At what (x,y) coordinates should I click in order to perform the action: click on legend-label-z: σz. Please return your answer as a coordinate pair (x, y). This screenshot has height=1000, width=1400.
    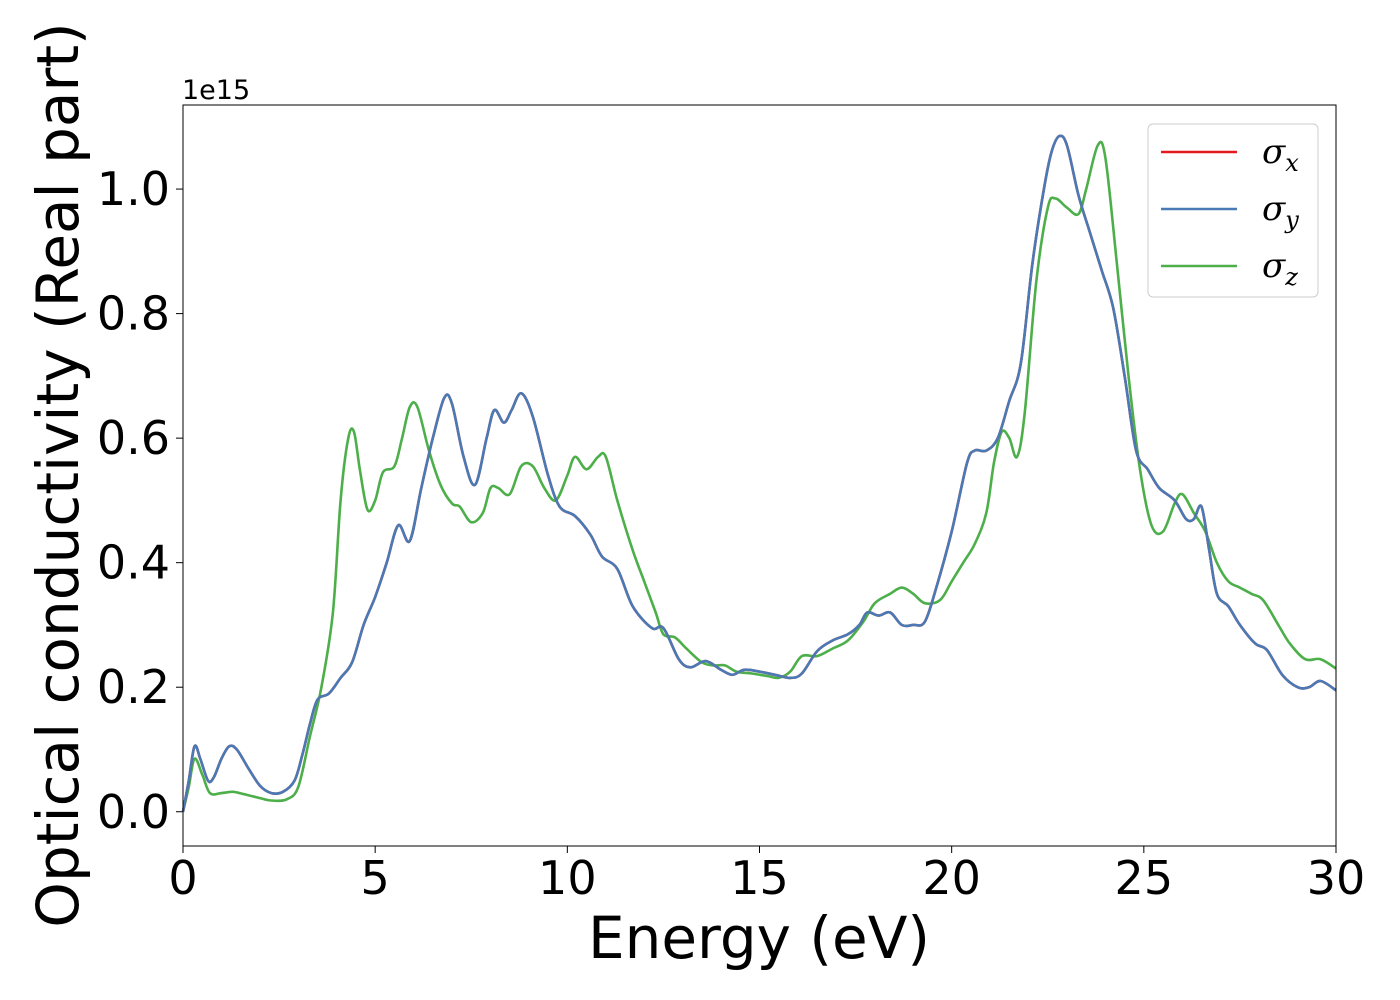
    Looking at the image, I should click on (1280, 268).